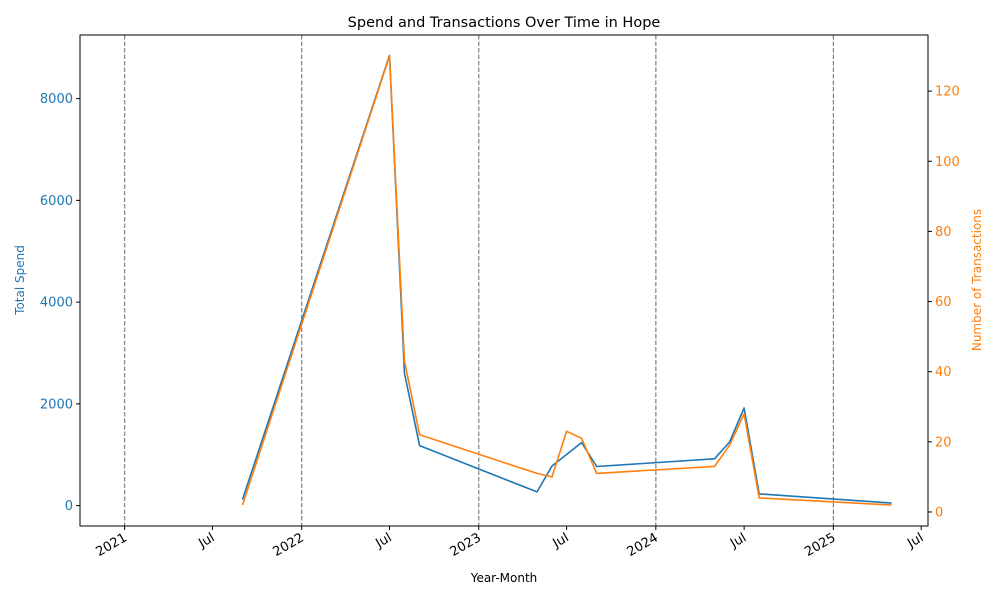  What do you see at coordinates (466, 545) in the screenshot?
I see `x-tick-label: 2023` at bounding box center [466, 545].